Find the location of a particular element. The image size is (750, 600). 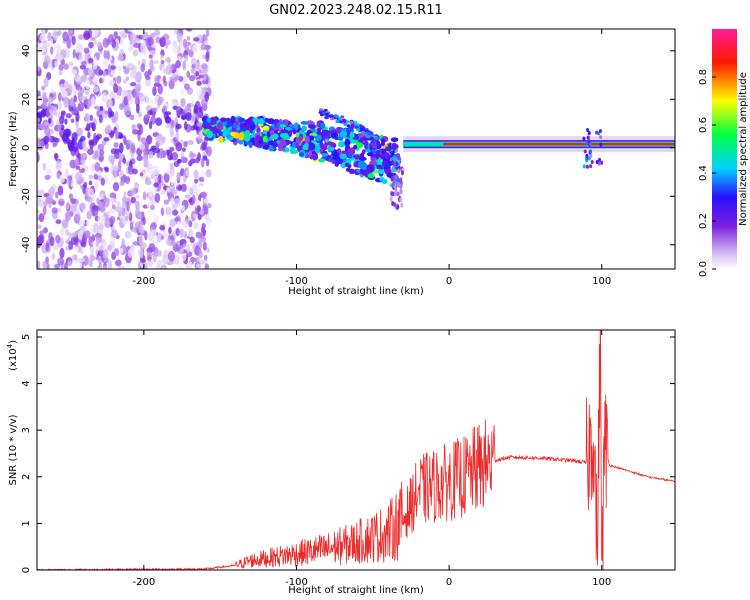

snr-multiplier-base: (x104) is located at coordinates (12, 355).